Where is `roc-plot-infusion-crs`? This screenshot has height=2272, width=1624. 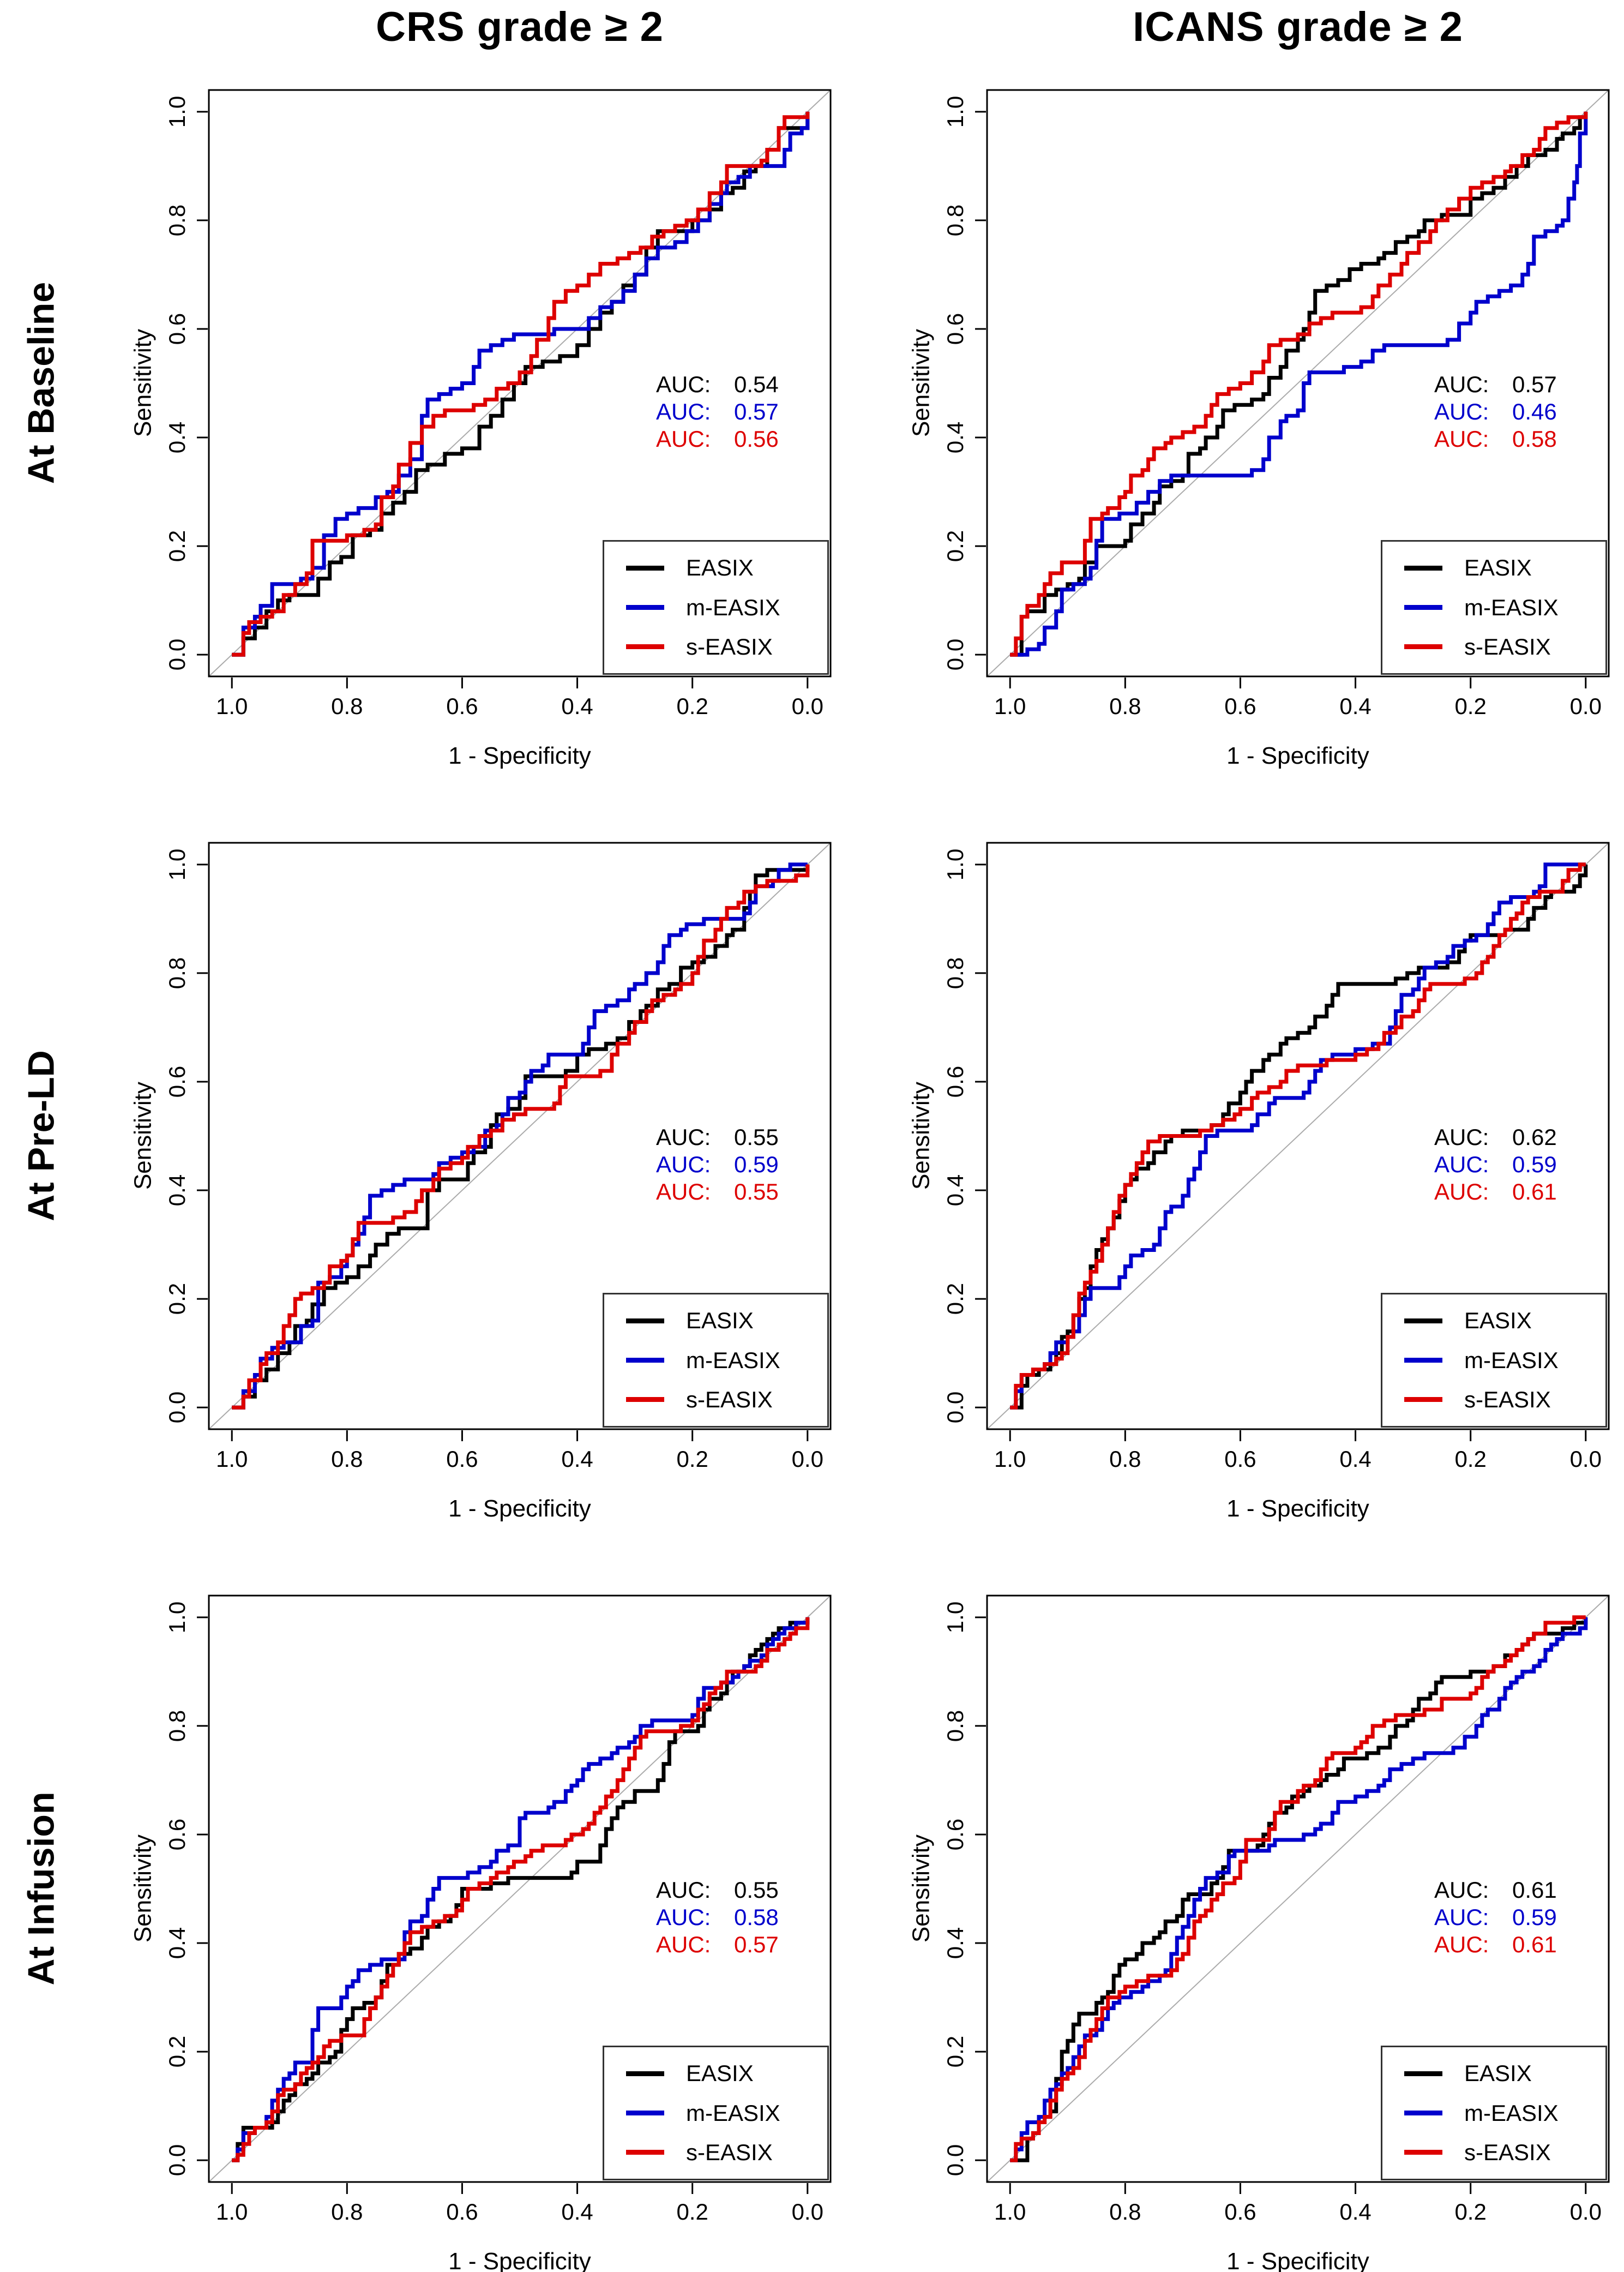
roc-plot-infusion-crs is located at coordinates (514, 1894).